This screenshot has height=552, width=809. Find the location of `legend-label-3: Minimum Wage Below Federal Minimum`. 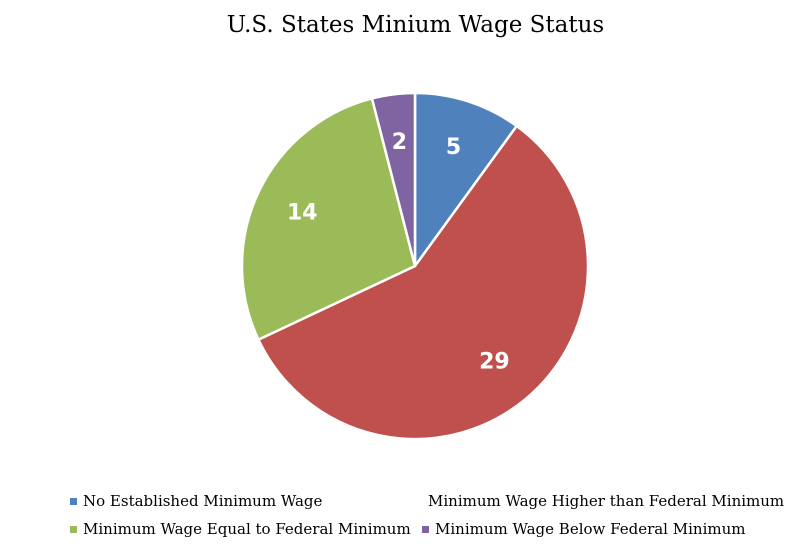

legend-label-3: Minimum Wage Below Federal Minimum is located at coordinates (590, 529).